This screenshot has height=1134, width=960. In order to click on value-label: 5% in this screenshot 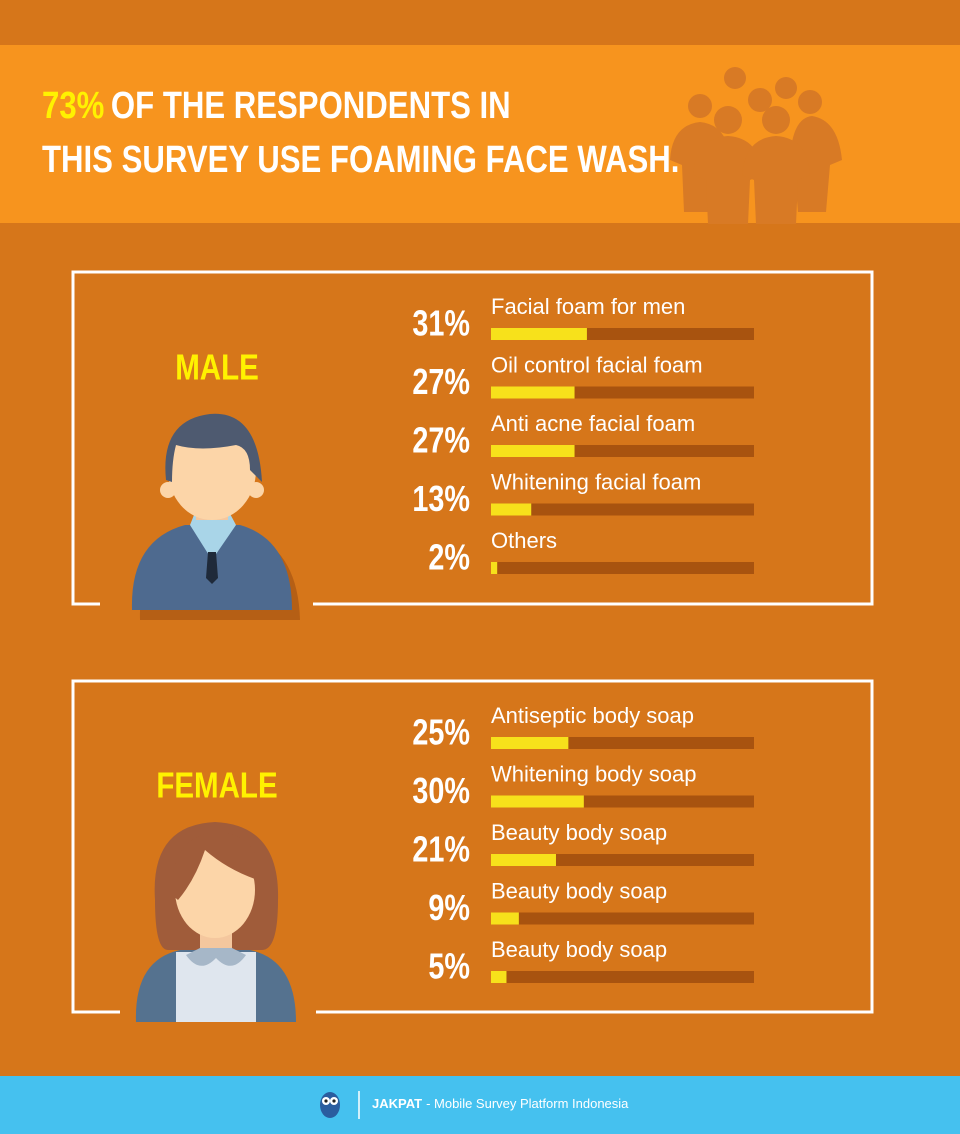, I will do `click(449, 965)`.